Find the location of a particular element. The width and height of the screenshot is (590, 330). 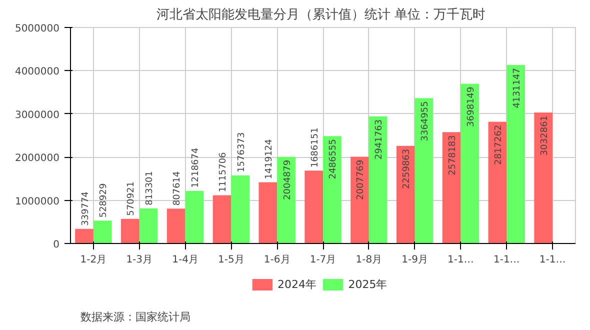

data-label: 2817262 is located at coordinates (499, 144).